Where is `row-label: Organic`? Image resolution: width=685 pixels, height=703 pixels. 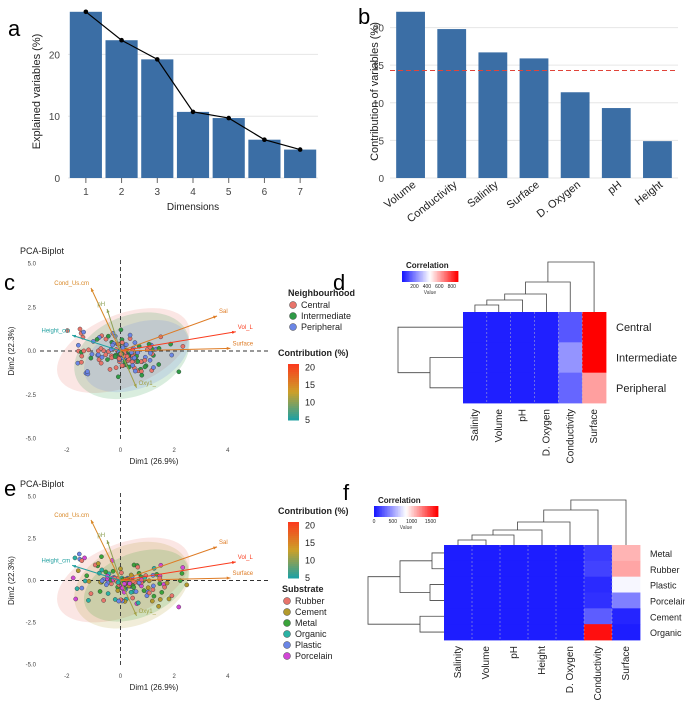 row-label: Organic is located at coordinates (666, 633).